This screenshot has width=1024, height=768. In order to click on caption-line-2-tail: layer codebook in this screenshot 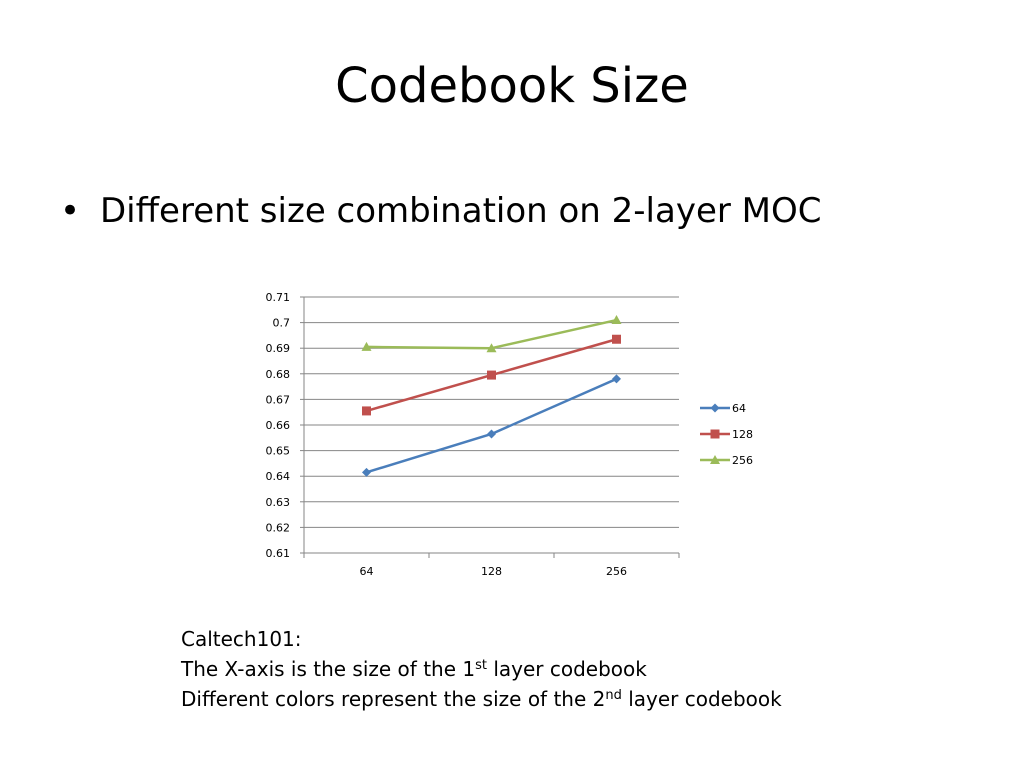, I will do `click(566, 669)`.